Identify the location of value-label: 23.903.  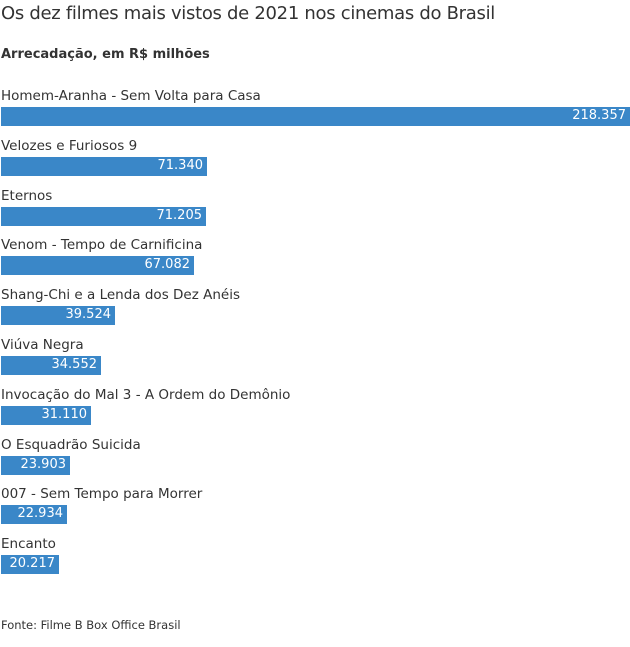
(43, 464).